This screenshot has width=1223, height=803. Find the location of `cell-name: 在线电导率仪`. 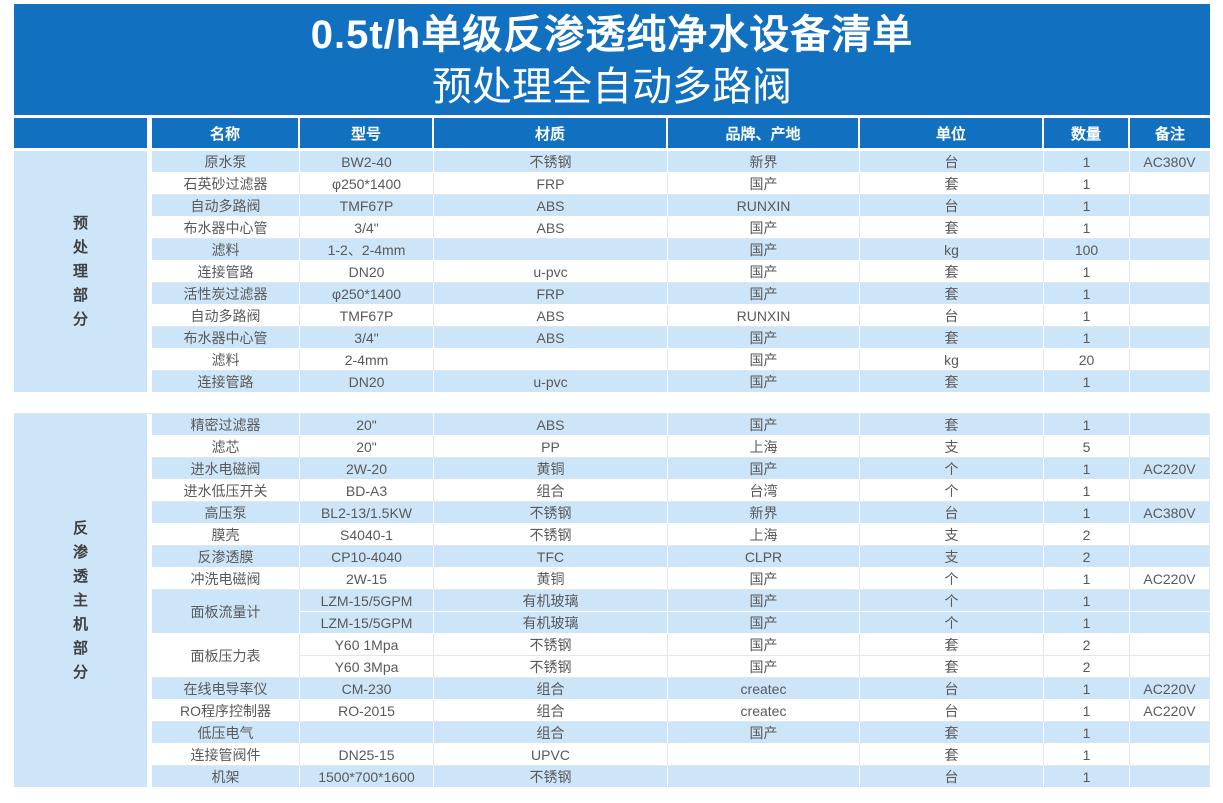

cell-name: 在线电导率仪 is located at coordinates (226, 689).